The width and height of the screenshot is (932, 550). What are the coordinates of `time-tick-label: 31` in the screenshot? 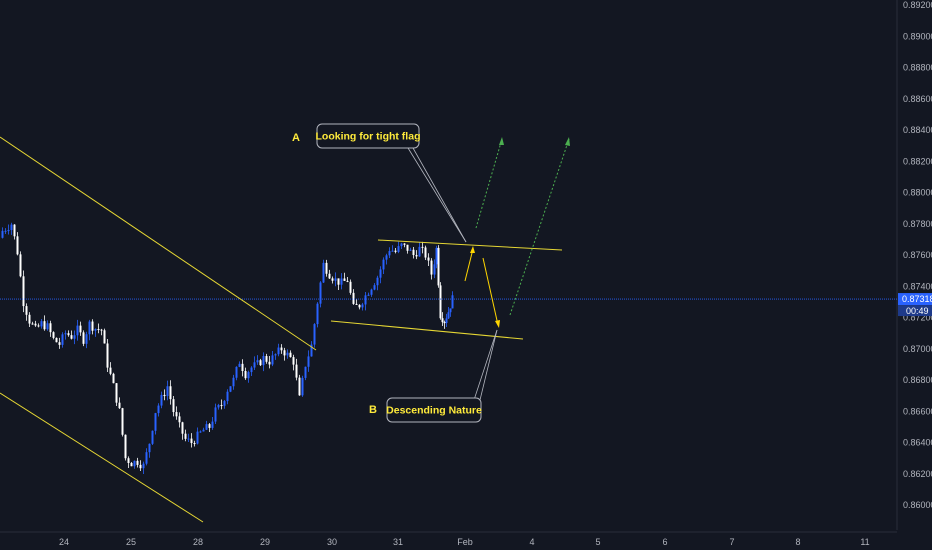 It's located at (398, 542).